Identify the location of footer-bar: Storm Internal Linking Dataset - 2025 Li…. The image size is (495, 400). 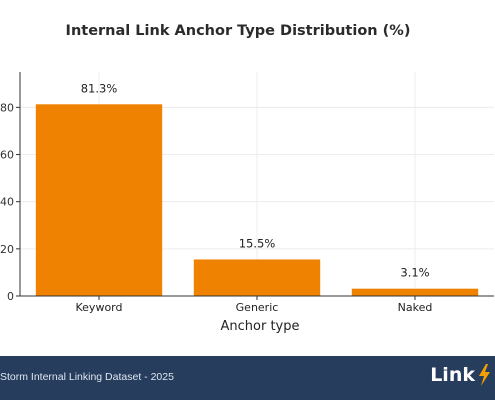
(247, 378).